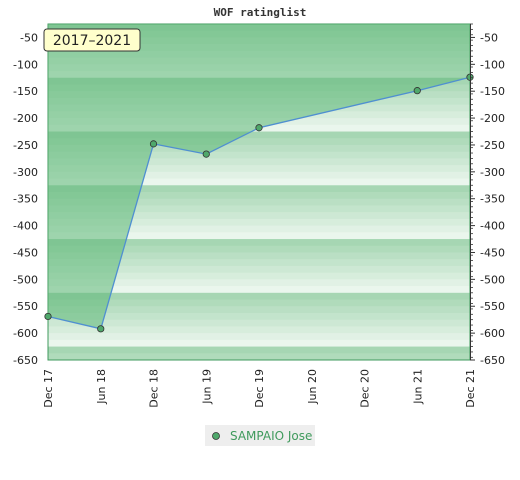  I want to click on y-tick-label-left: -200, so click(25, 118).